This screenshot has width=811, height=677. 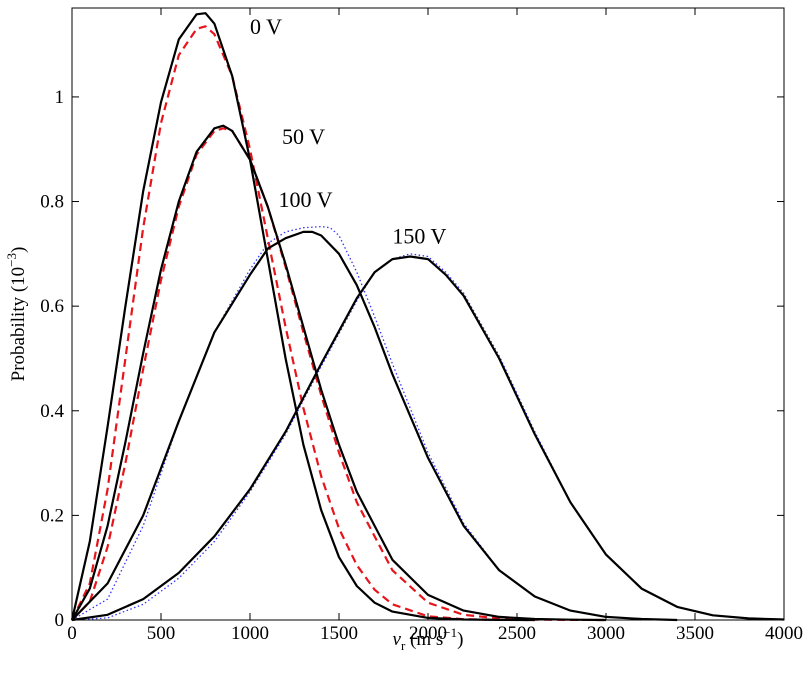 I want to click on x-tick-label: 0, so click(x=72, y=633).